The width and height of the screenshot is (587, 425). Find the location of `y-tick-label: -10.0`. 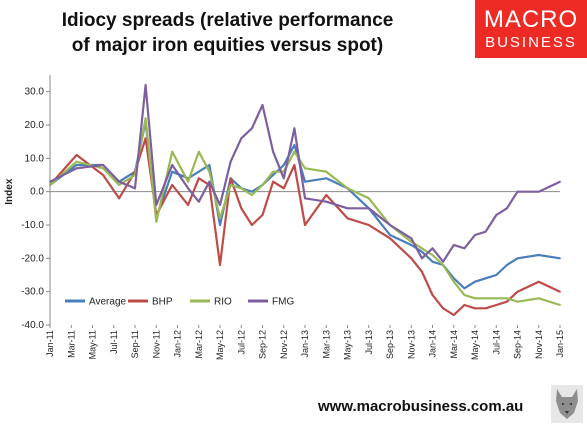

y-tick-label: -10.0 is located at coordinates (32, 225).